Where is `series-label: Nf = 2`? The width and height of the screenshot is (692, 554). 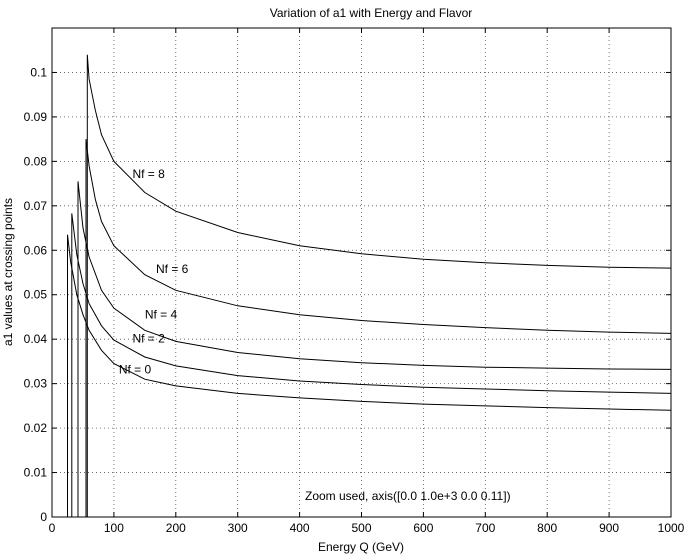 series-label: Nf = 2 is located at coordinates (148, 338).